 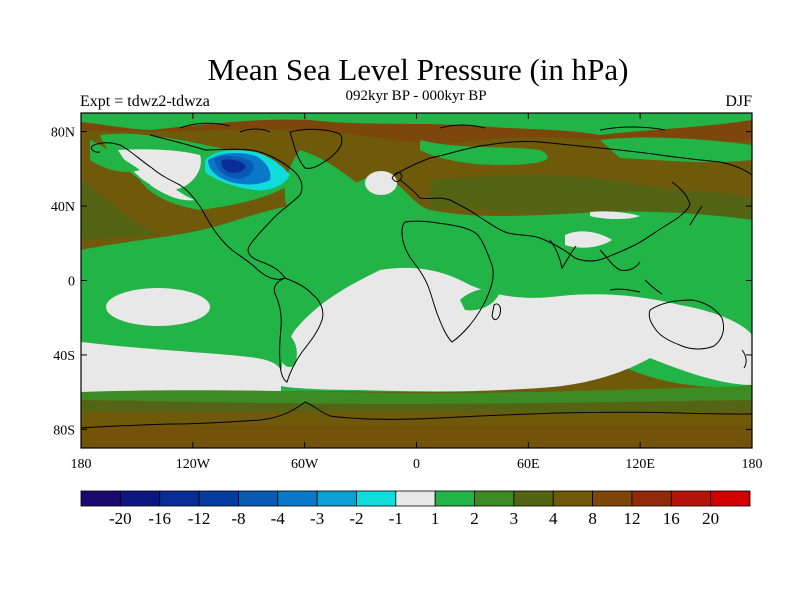 I want to click on colorbar-label: -8, so click(x=238, y=518).